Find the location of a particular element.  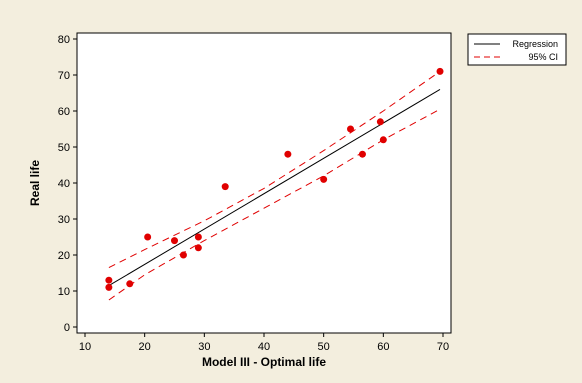

x-tick-label: 10 is located at coordinates (85, 347).